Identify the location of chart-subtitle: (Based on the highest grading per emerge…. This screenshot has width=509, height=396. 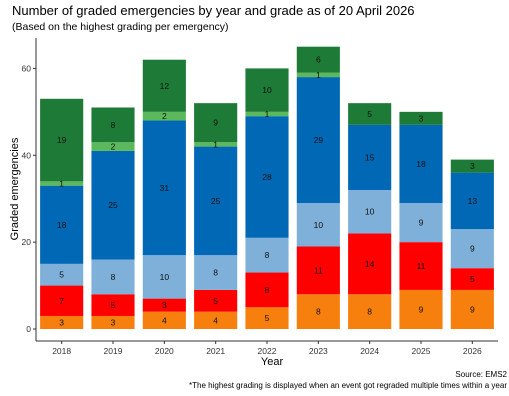
(120, 27).